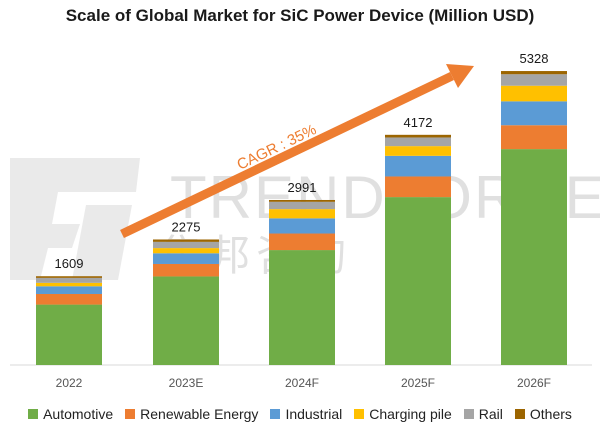 The height and width of the screenshot is (430, 600). What do you see at coordinates (534, 80) in the screenshot?
I see `bar-segment-rail-2026f` at bounding box center [534, 80].